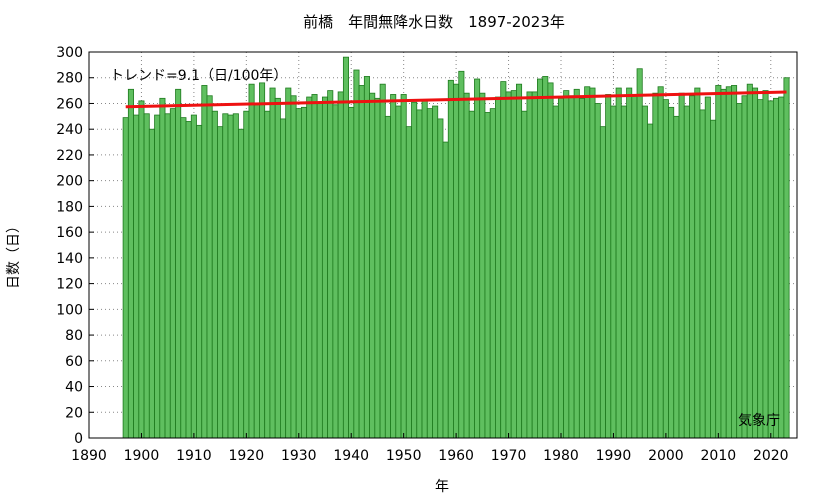 Image resolution: width=833 pixels, height=498 pixels. Describe the element at coordinates (555, 272) in the screenshot. I see `bar-1979` at that location.